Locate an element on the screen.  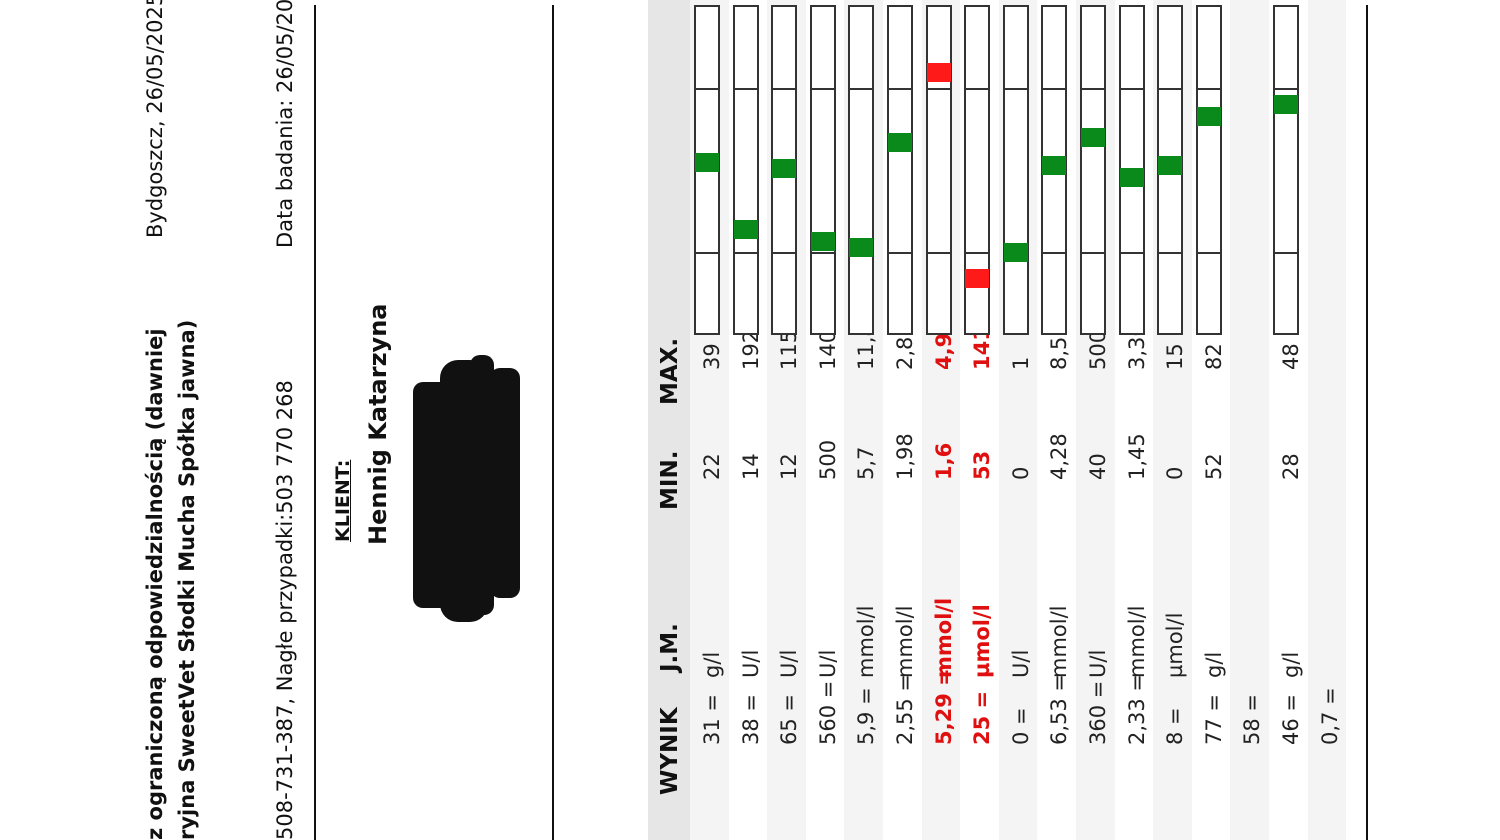
min-value: 1,45 is located at coordinates (1136, 456).